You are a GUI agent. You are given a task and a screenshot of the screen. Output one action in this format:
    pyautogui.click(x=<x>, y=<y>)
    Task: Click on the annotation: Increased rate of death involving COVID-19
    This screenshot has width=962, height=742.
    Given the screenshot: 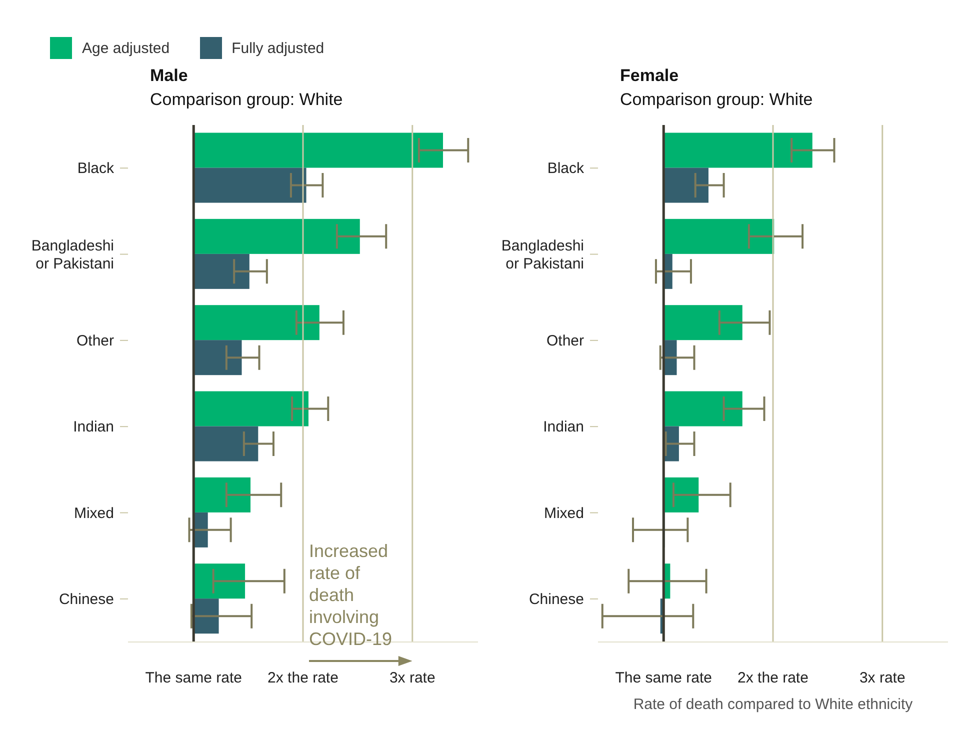 What is the action you would take?
    pyautogui.click(x=351, y=595)
    